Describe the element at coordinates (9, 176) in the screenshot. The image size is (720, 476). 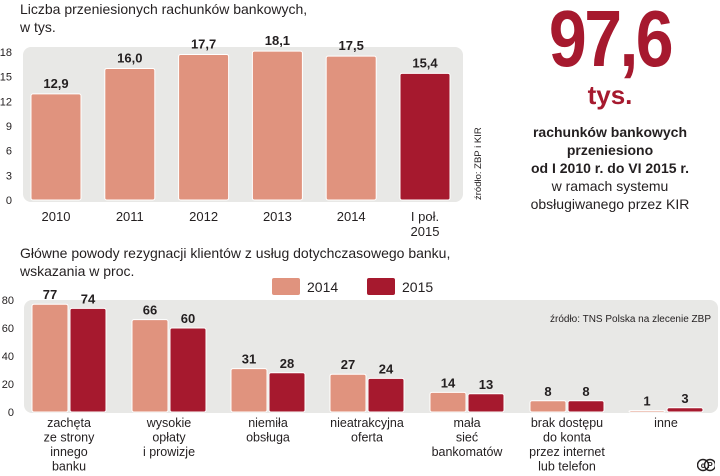
I see `chart1-y-tick-label: 3` at that location.